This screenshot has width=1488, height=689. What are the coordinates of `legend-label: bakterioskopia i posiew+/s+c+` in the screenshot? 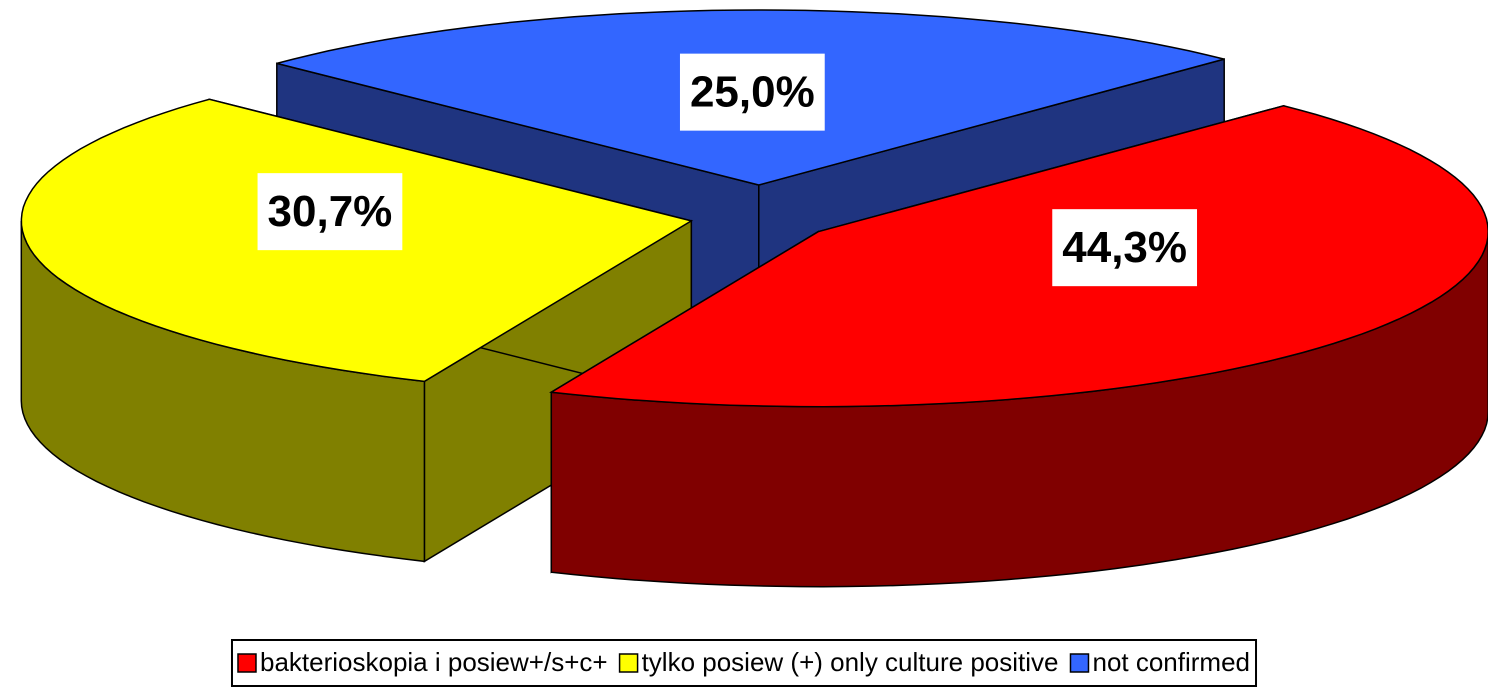 It's located at (434, 662).